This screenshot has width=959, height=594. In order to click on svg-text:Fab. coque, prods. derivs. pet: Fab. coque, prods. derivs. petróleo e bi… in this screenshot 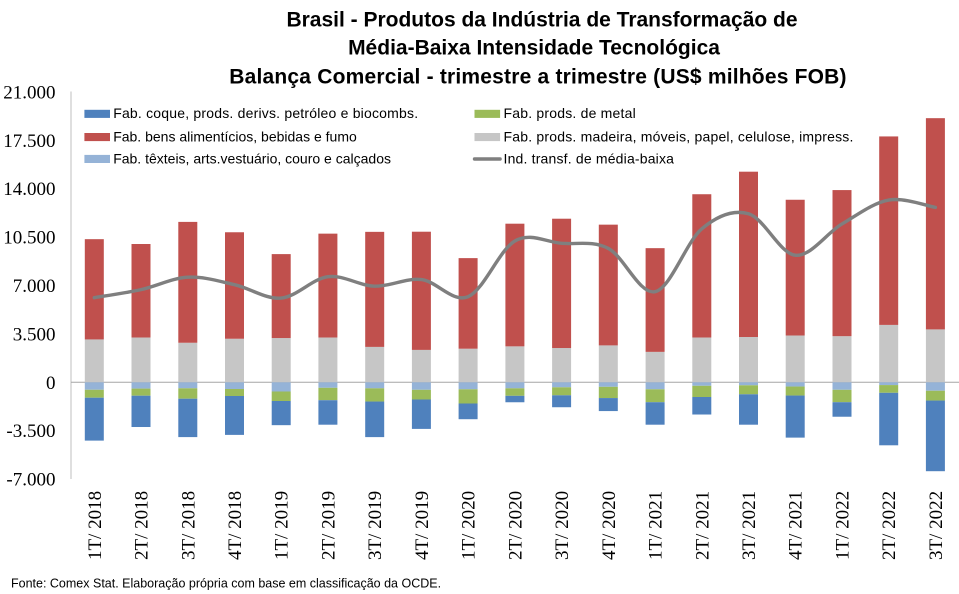, I will do `click(265, 113)`.